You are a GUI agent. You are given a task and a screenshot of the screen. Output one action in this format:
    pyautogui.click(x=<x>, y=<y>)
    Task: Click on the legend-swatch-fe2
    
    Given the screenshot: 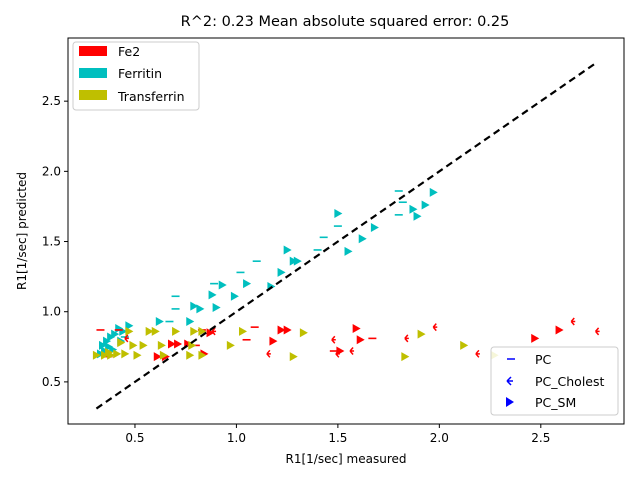 What is the action you would take?
    pyautogui.click(x=93, y=51)
    